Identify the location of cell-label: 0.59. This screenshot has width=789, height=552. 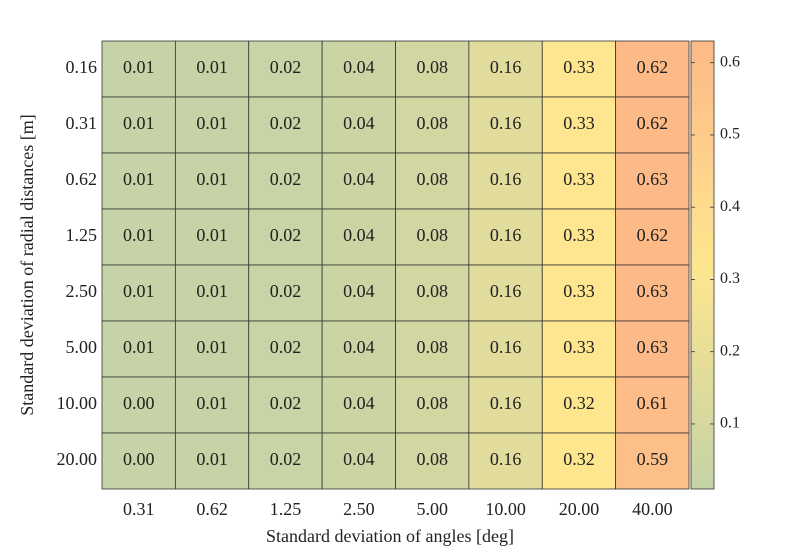
(653, 459).